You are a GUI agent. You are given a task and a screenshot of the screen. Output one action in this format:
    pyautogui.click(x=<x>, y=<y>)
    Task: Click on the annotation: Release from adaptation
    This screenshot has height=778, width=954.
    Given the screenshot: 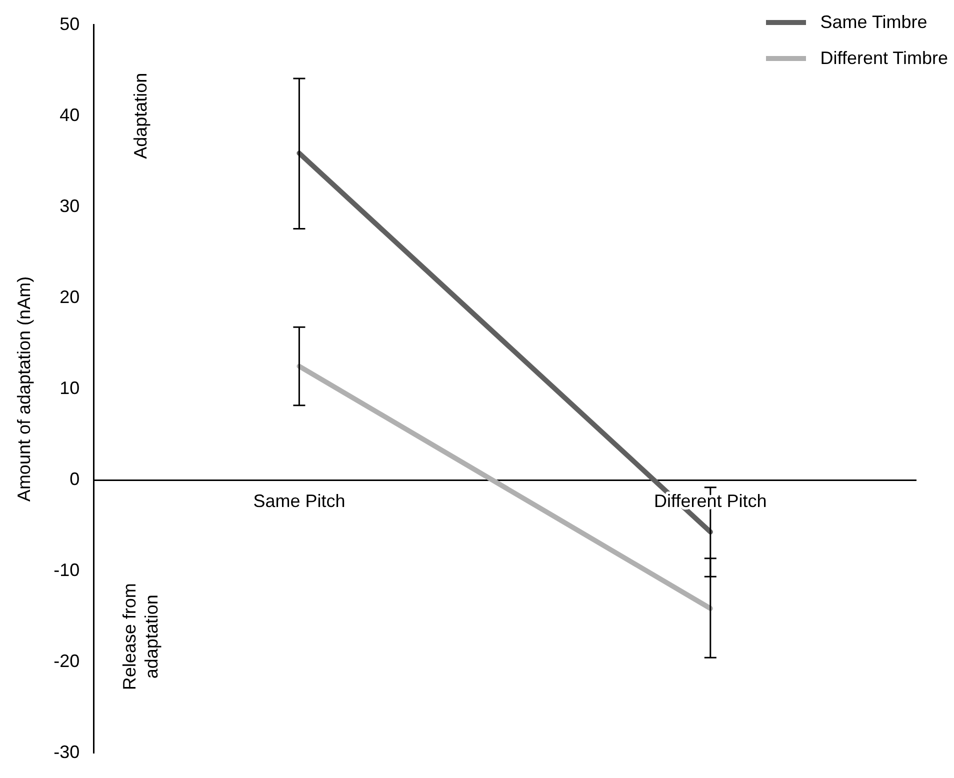 What is the action you would take?
    pyautogui.click(x=141, y=636)
    